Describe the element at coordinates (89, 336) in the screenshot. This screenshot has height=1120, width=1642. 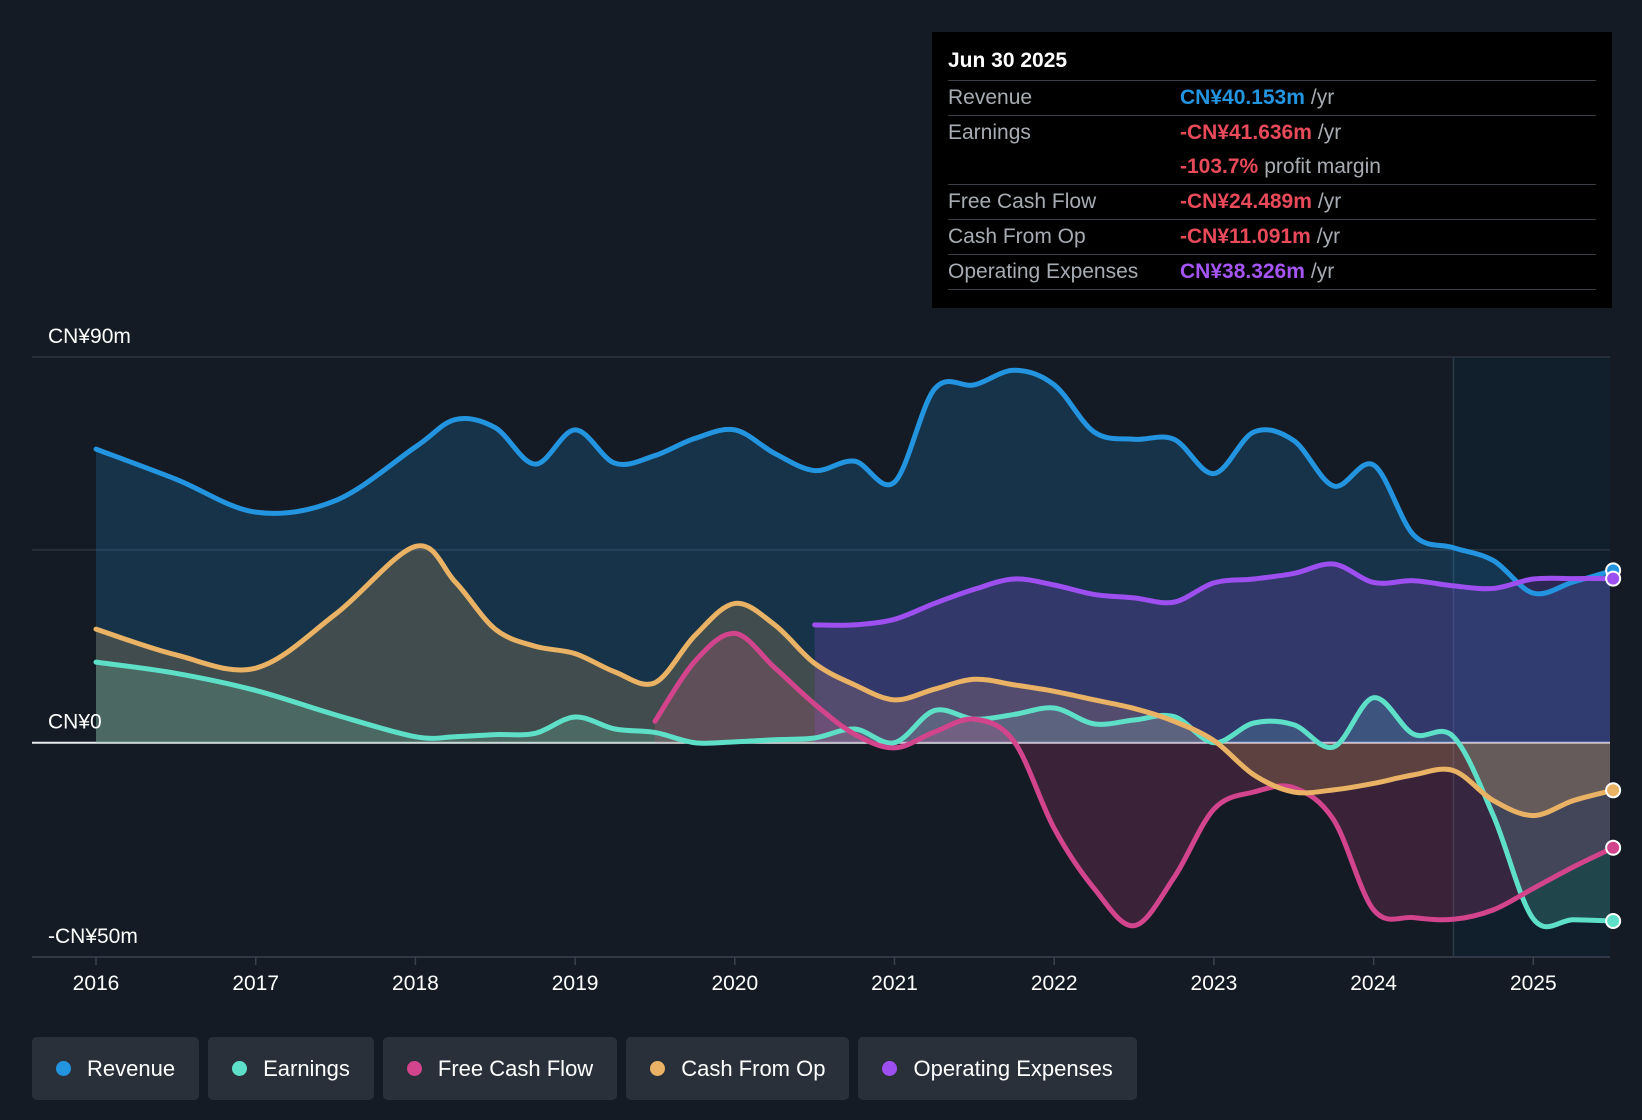
I see `y-tick-label: CN¥90m` at that location.